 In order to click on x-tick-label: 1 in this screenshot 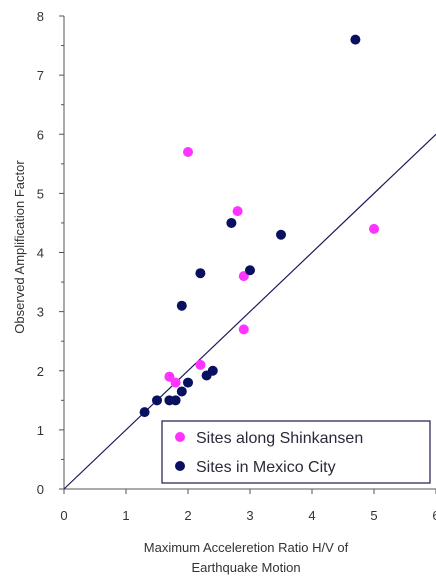, I will do `click(125, 515)`.